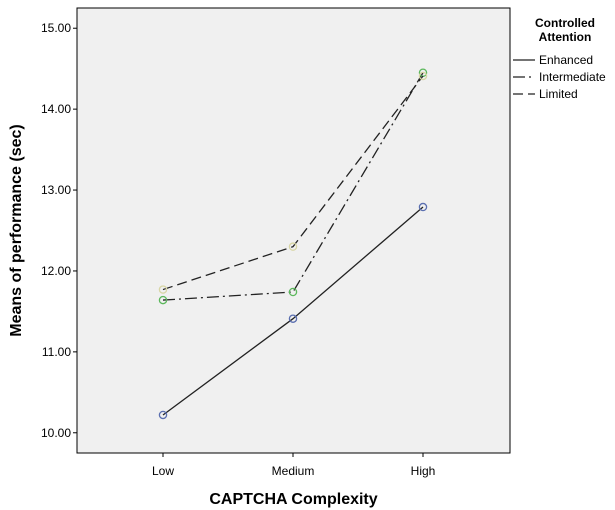  What do you see at coordinates (56, 433) in the screenshot?
I see `y-tick-label: 10.00` at bounding box center [56, 433].